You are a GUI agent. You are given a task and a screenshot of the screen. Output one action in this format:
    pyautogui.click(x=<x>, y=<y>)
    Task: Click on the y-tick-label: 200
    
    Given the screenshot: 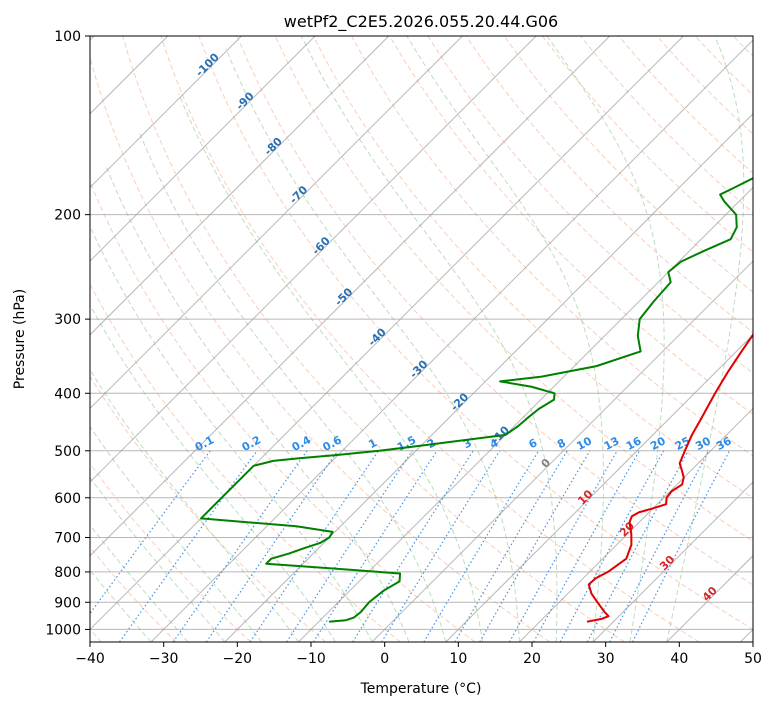 What is the action you would take?
    pyautogui.click(x=67, y=216)
    